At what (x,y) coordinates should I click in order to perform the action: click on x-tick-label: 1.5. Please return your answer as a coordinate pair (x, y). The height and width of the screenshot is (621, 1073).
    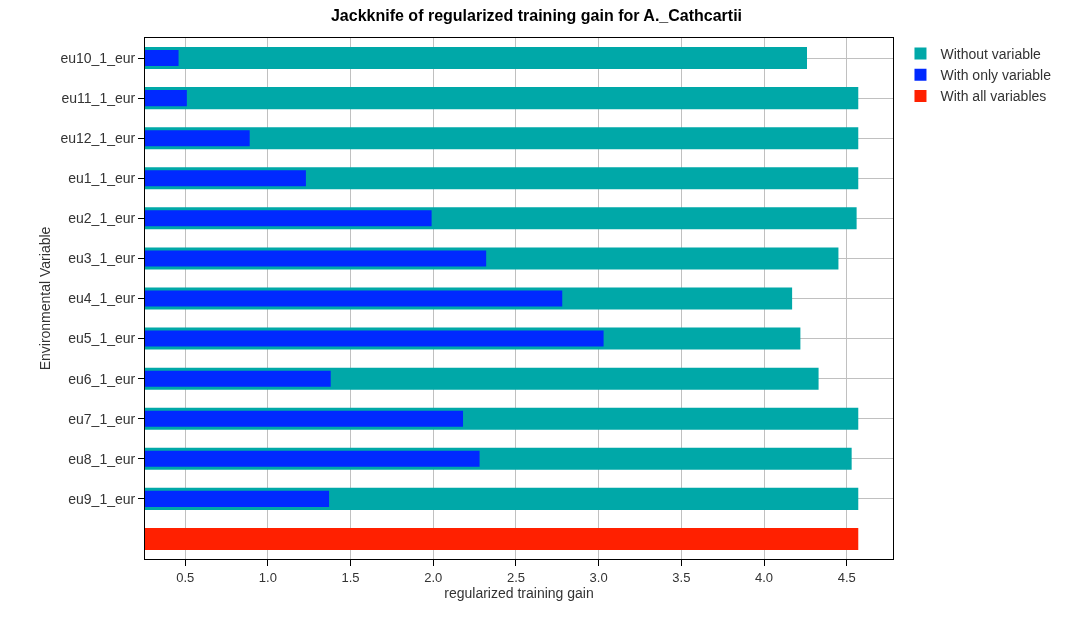
    Looking at the image, I should click on (350, 577).